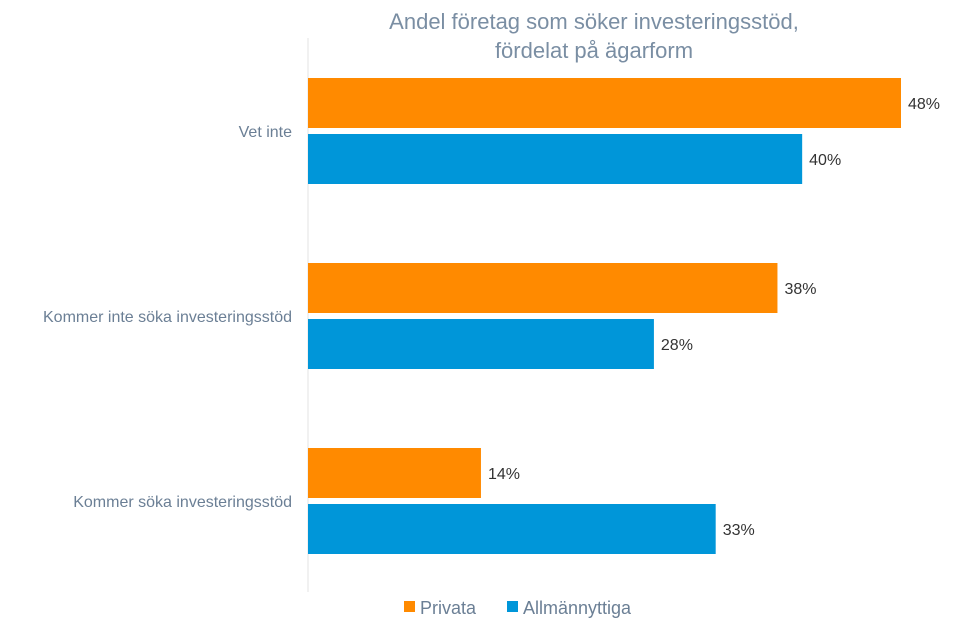 This screenshot has height=627, width=958. What do you see at coordinates (594, 50) in the screenshot?
I see `chart-title-line-2: fördelat på ägarform` at bounding box center [594, 50].